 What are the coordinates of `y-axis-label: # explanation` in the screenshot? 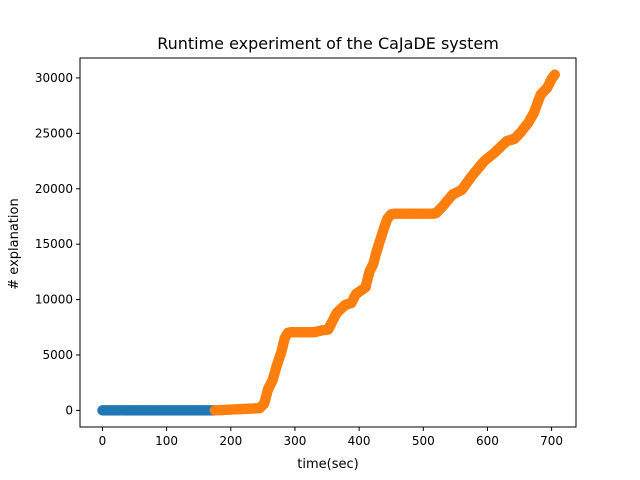 It's located at (14, 243).